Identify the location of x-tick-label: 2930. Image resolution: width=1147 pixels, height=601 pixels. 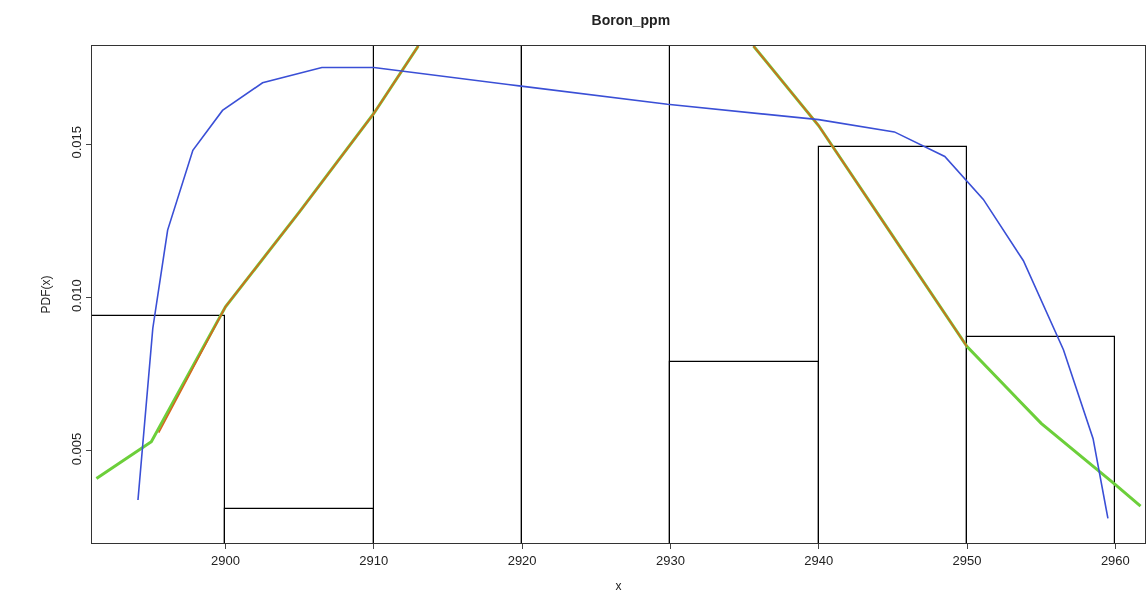
(670, 560).